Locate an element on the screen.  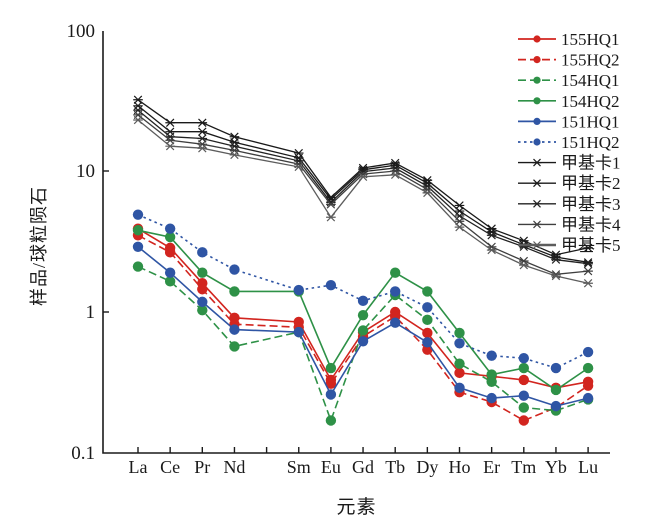
legend-item-151HQ2: 151HQ2 is located at coordinates (569, 142).